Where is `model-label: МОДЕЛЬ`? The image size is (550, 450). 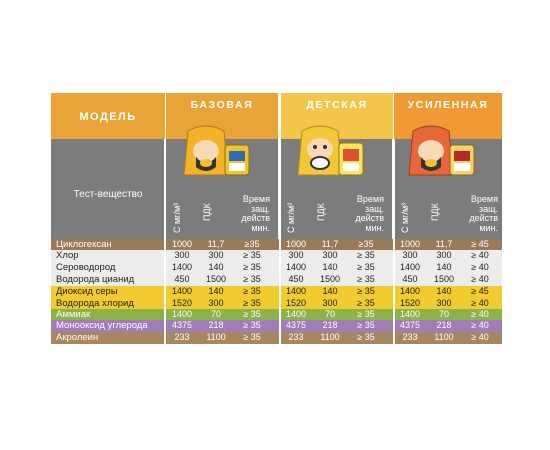 model-label: МОДЕЛЬ is located at coordinates (108, 117).